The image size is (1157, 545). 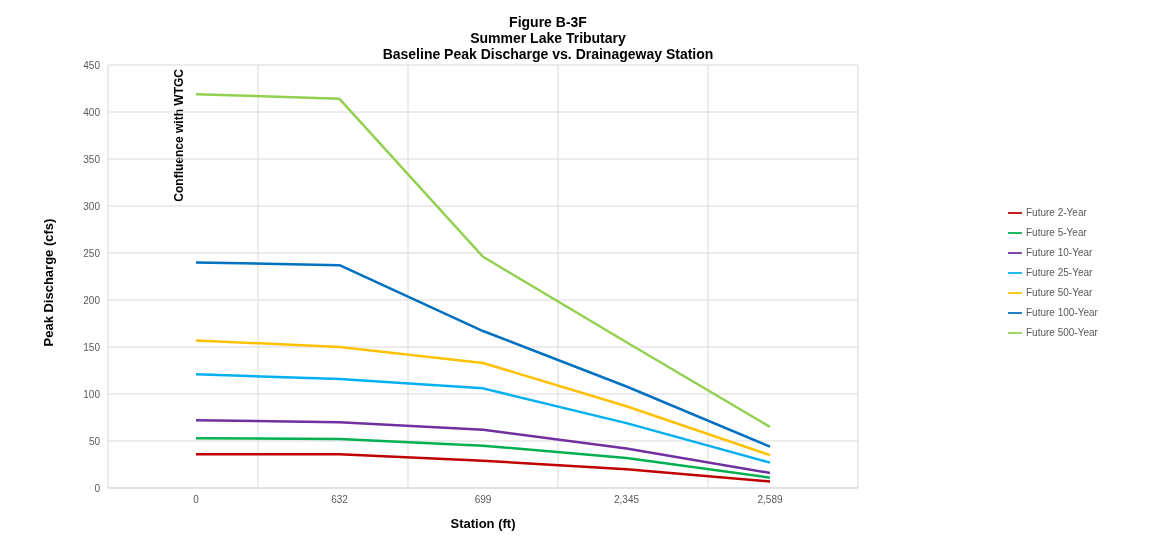 I want to click on x-tick-label: 0, so click(x=196, y=500).